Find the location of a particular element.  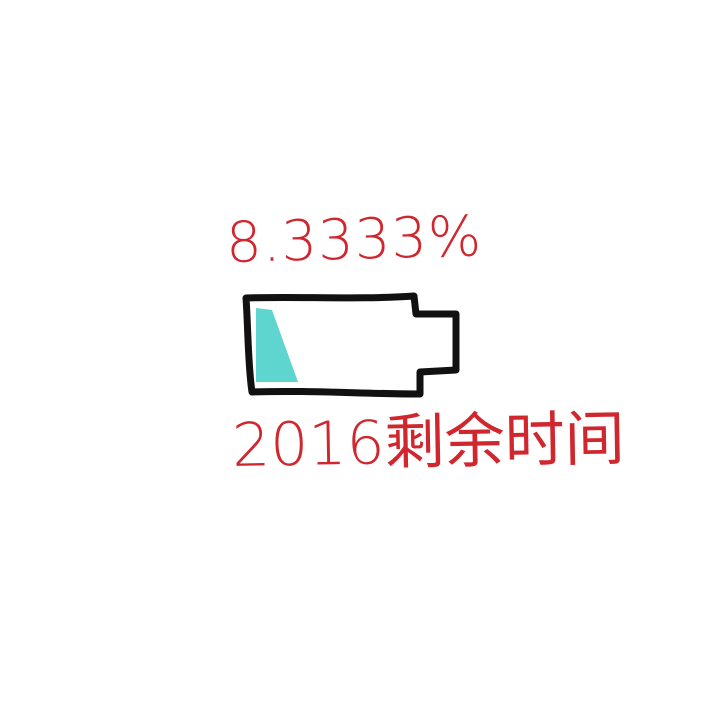

battery-percent-label: 8.3333% is located at coordinates (354, 240).